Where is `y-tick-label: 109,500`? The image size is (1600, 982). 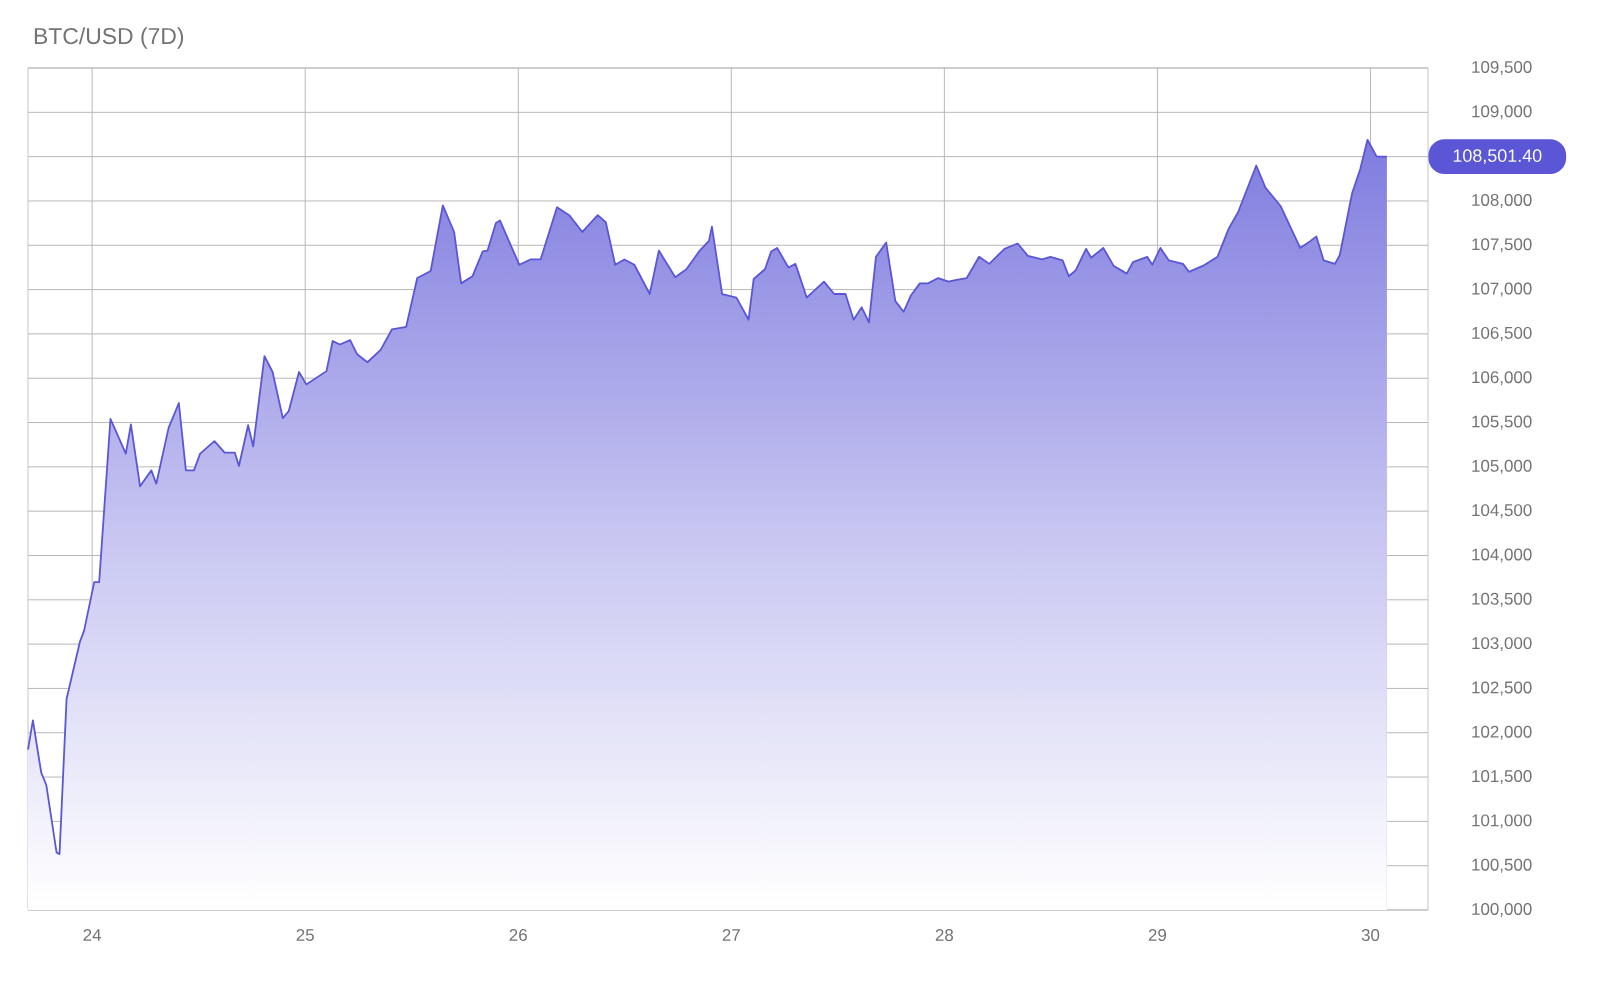 y-tick-label: 109,500 is located at coordinates (1502, 68).